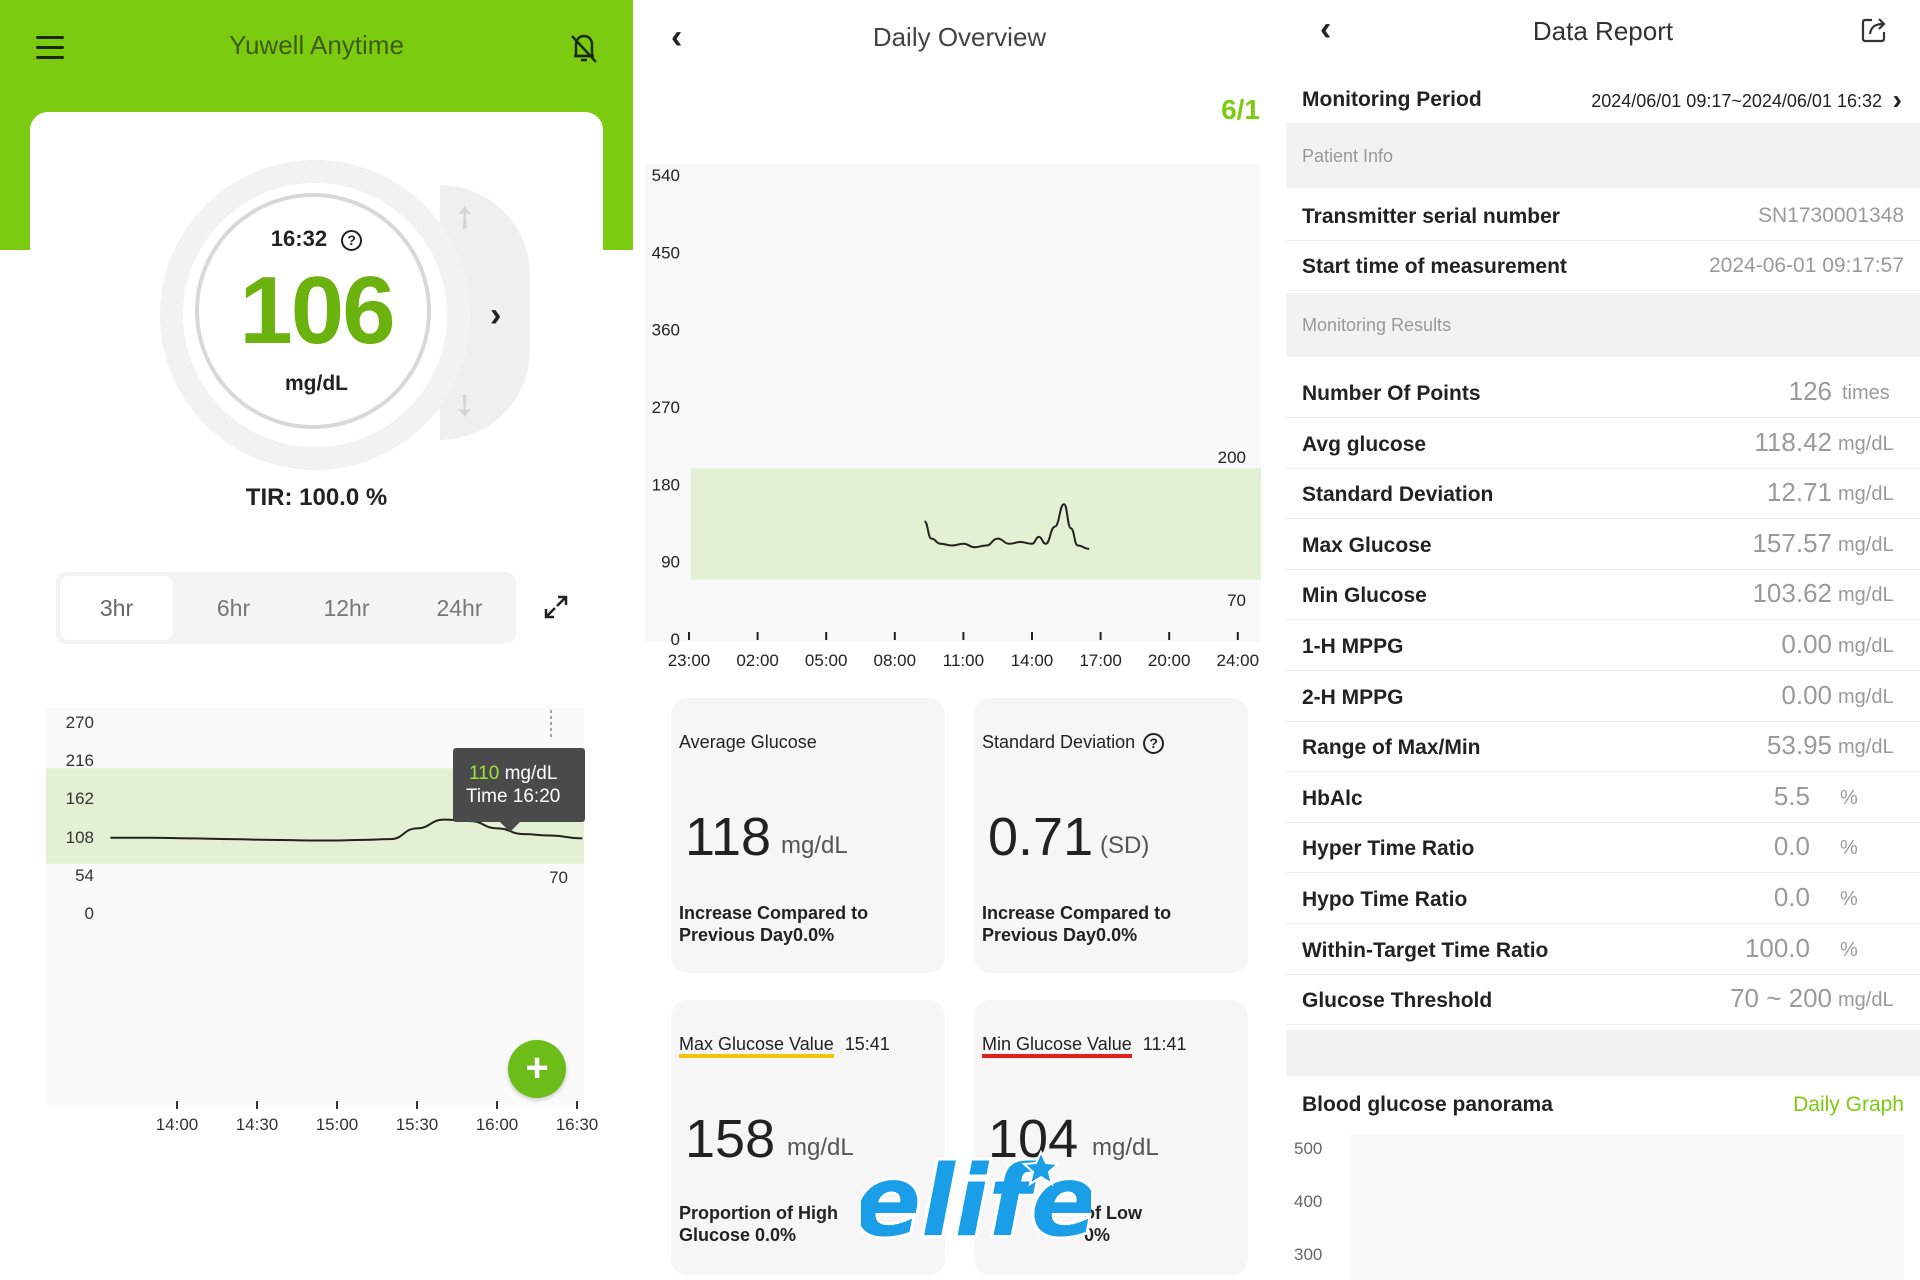 Image resolution: width=1920 pixels, height=1280 pixels. What do you see at coordinates (519, 785) in the screenshot?
I see `tooltip-box` at bounding box center [519, 785].